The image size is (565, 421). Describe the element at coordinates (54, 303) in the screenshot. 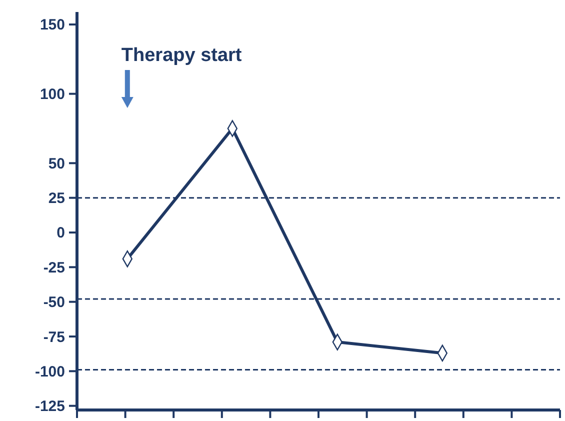

I see `y-tick-label: -50` at that location.